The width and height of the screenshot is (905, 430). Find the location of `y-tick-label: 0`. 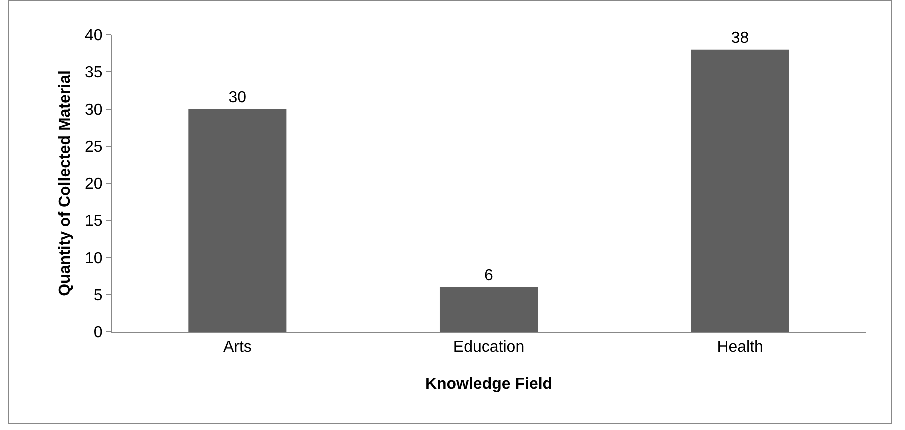

y-tick-label: 0 is located at coordinates (98, 333).